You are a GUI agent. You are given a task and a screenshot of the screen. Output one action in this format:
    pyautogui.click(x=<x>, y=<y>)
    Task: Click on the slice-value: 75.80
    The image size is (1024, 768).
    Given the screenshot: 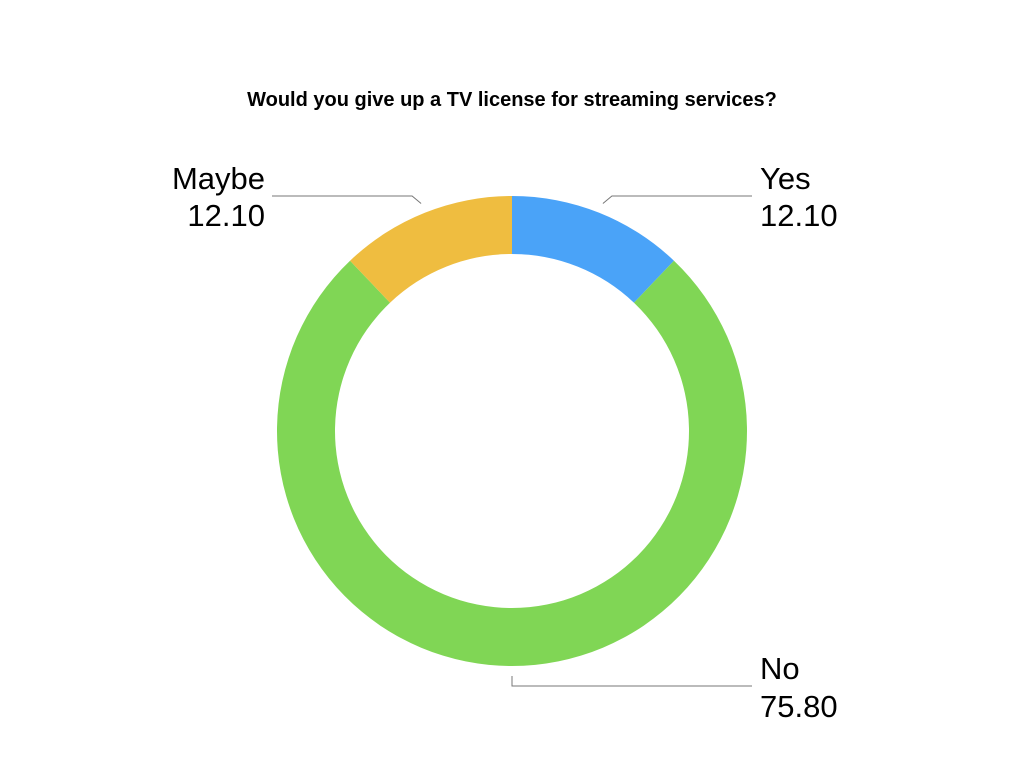 What is the action you would take?
    pyautogui.click(x=799, y=706)
    